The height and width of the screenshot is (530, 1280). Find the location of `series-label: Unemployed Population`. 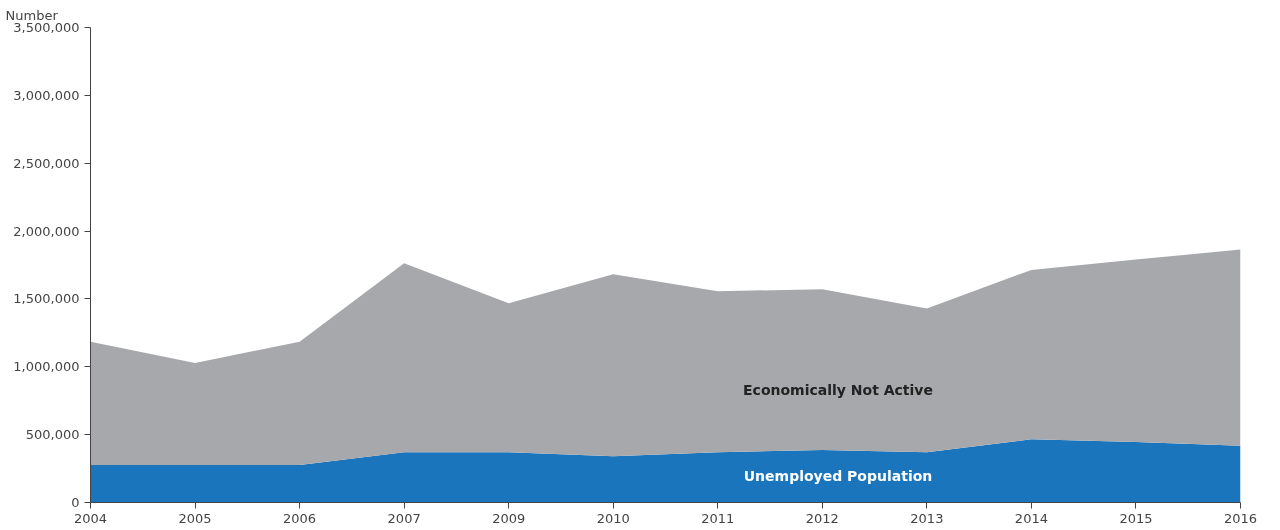

series-label: Unemployed Population is located at coordinates (838, 476).